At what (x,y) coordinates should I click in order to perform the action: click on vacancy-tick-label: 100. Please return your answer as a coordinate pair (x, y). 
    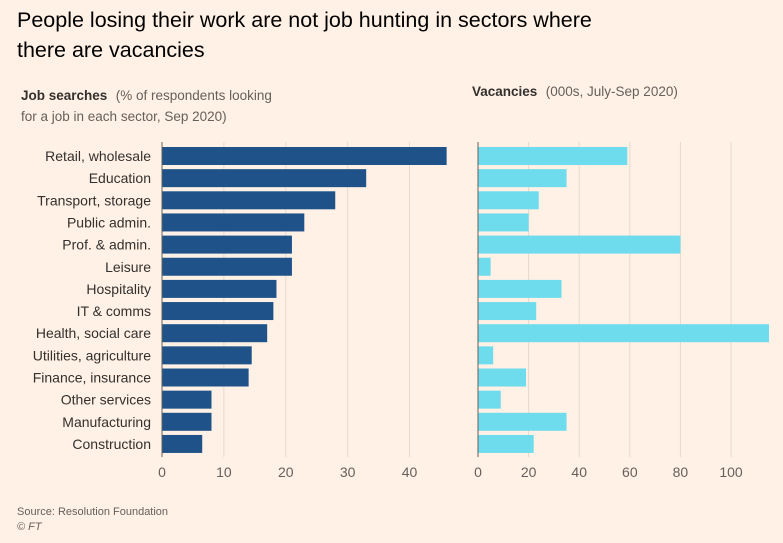
    Looking at the image, I should click on (731, 472).